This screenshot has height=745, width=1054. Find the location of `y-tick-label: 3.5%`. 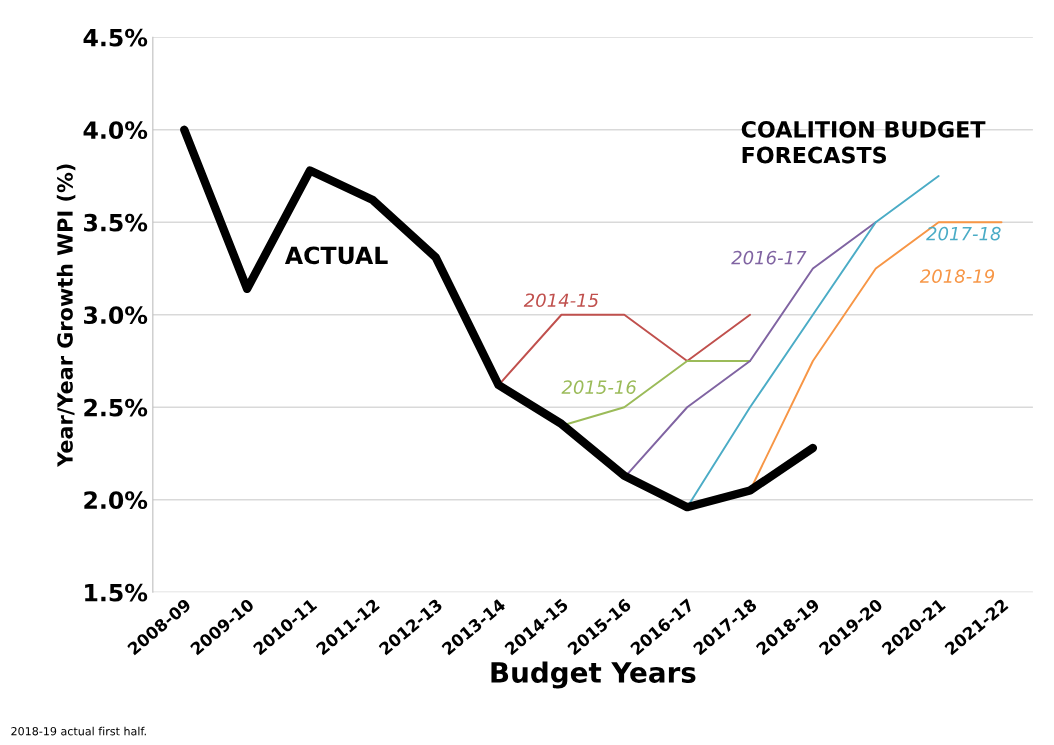

y-tick-label: 3.5% is located at coordinates (116, 222).